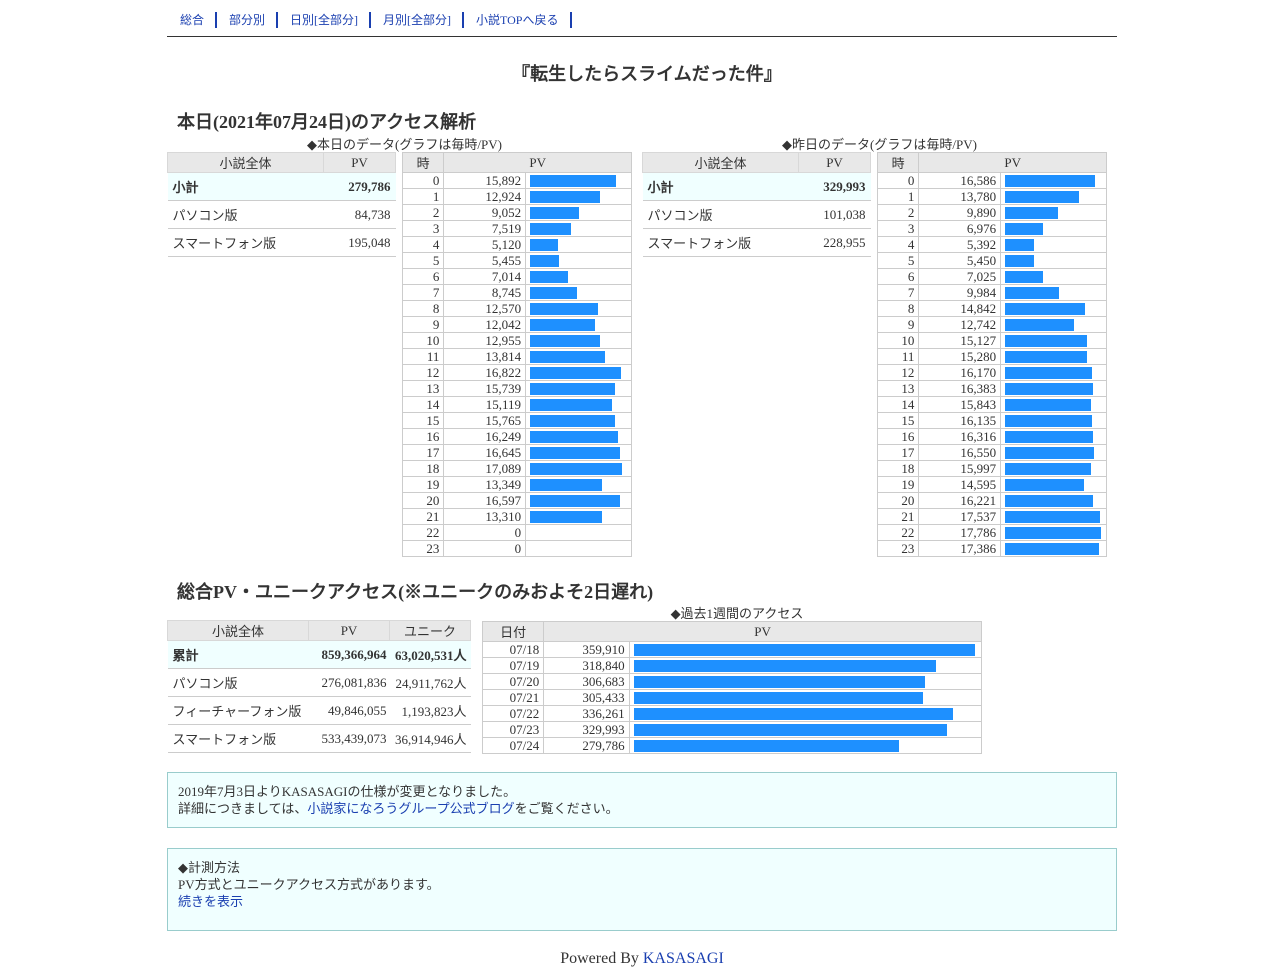 This screenshot has width=1284, height=969. What do you see at coordinates (238, 682) in the screenshot?
I see `total-label: パソコン版` at bounding box center [238, 682].